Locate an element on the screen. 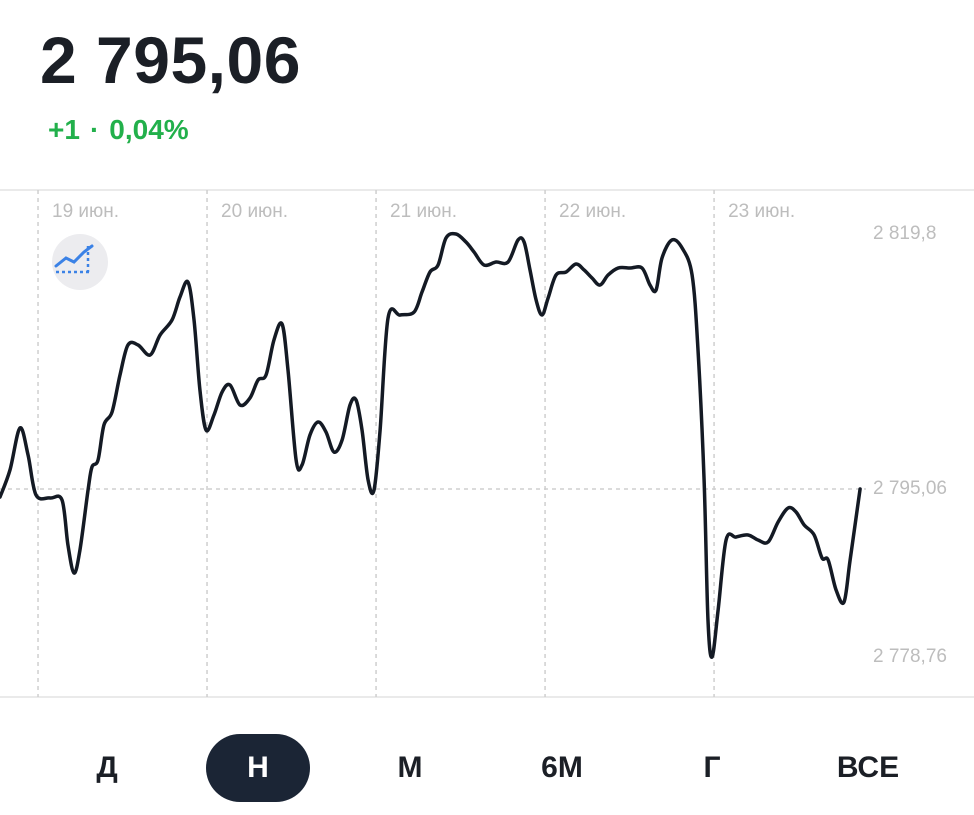  y-tick-label: 2 778,76 is located at coordinates (910, 656).